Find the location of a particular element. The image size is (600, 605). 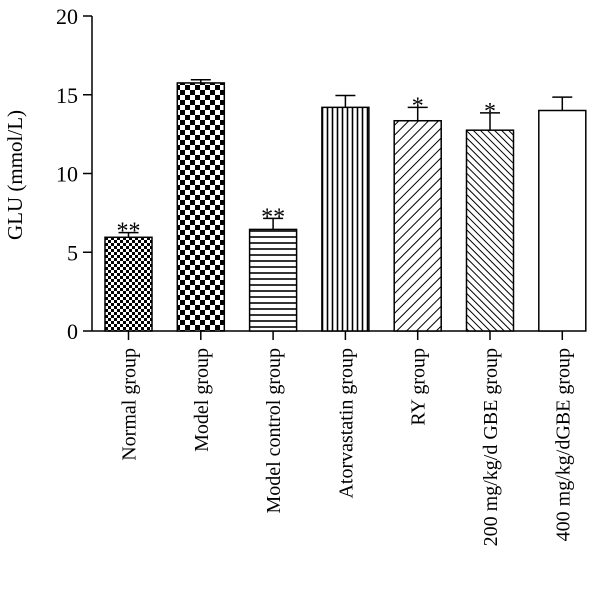

category-label: Atorvastatin group is located at coordinates (346, 423).